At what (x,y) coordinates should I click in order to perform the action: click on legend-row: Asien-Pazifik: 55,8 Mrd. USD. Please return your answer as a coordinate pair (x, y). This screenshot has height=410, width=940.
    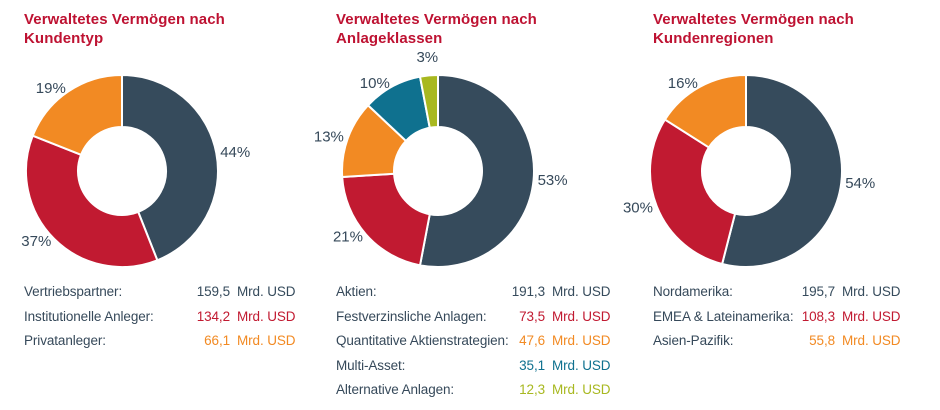
    Looking at the image, I should click on (788, 341).